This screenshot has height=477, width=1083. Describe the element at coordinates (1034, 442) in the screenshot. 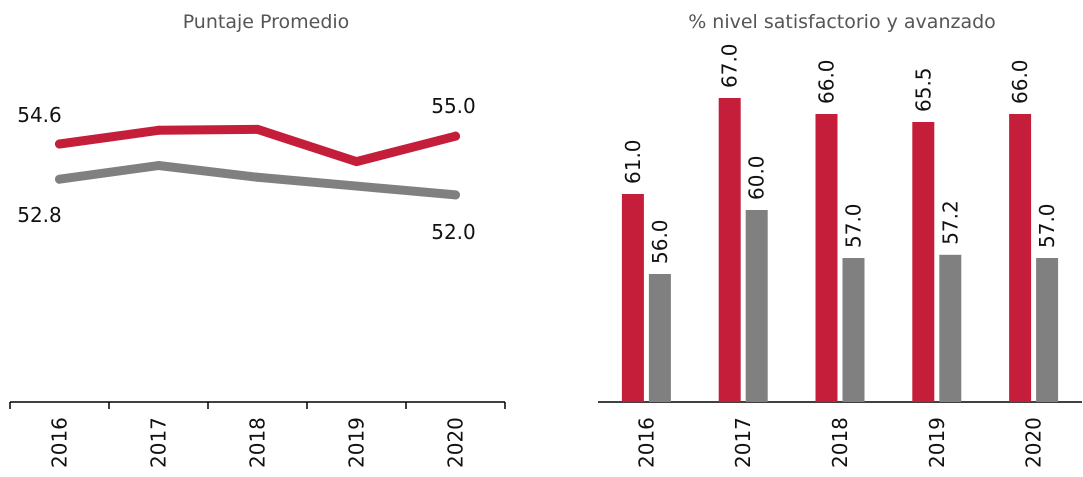

I see `bar-chart-x-tick-label: 2020` at that location.